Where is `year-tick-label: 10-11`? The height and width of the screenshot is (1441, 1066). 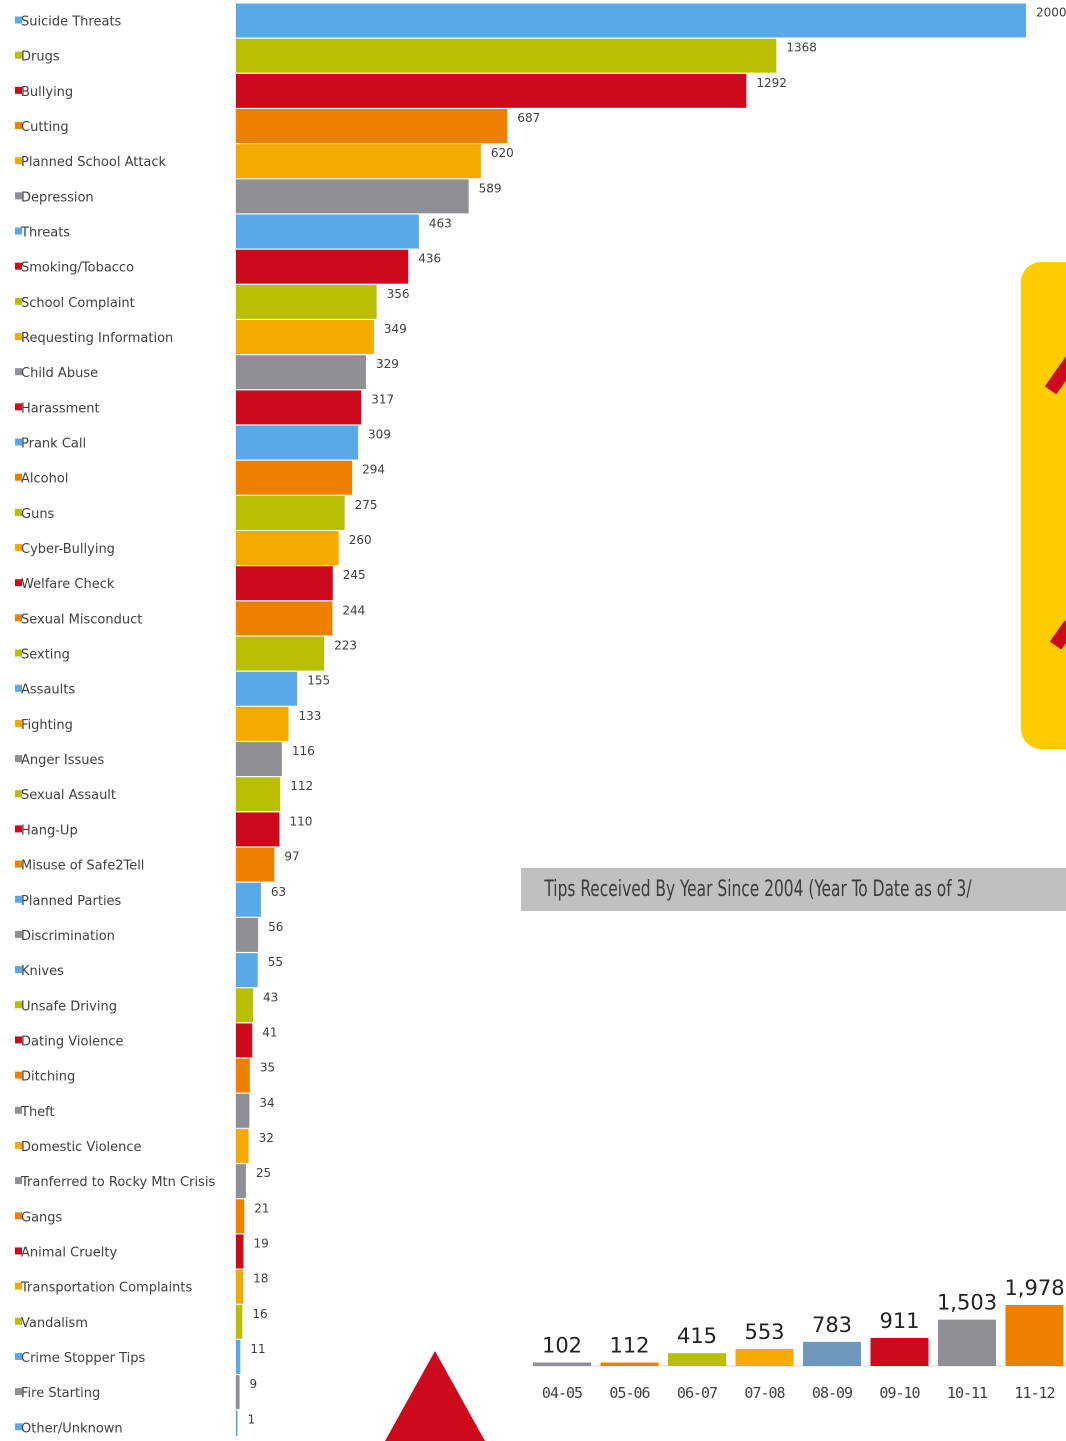 year-tick-label: 10-11 is located at coordinates (967, 1393).